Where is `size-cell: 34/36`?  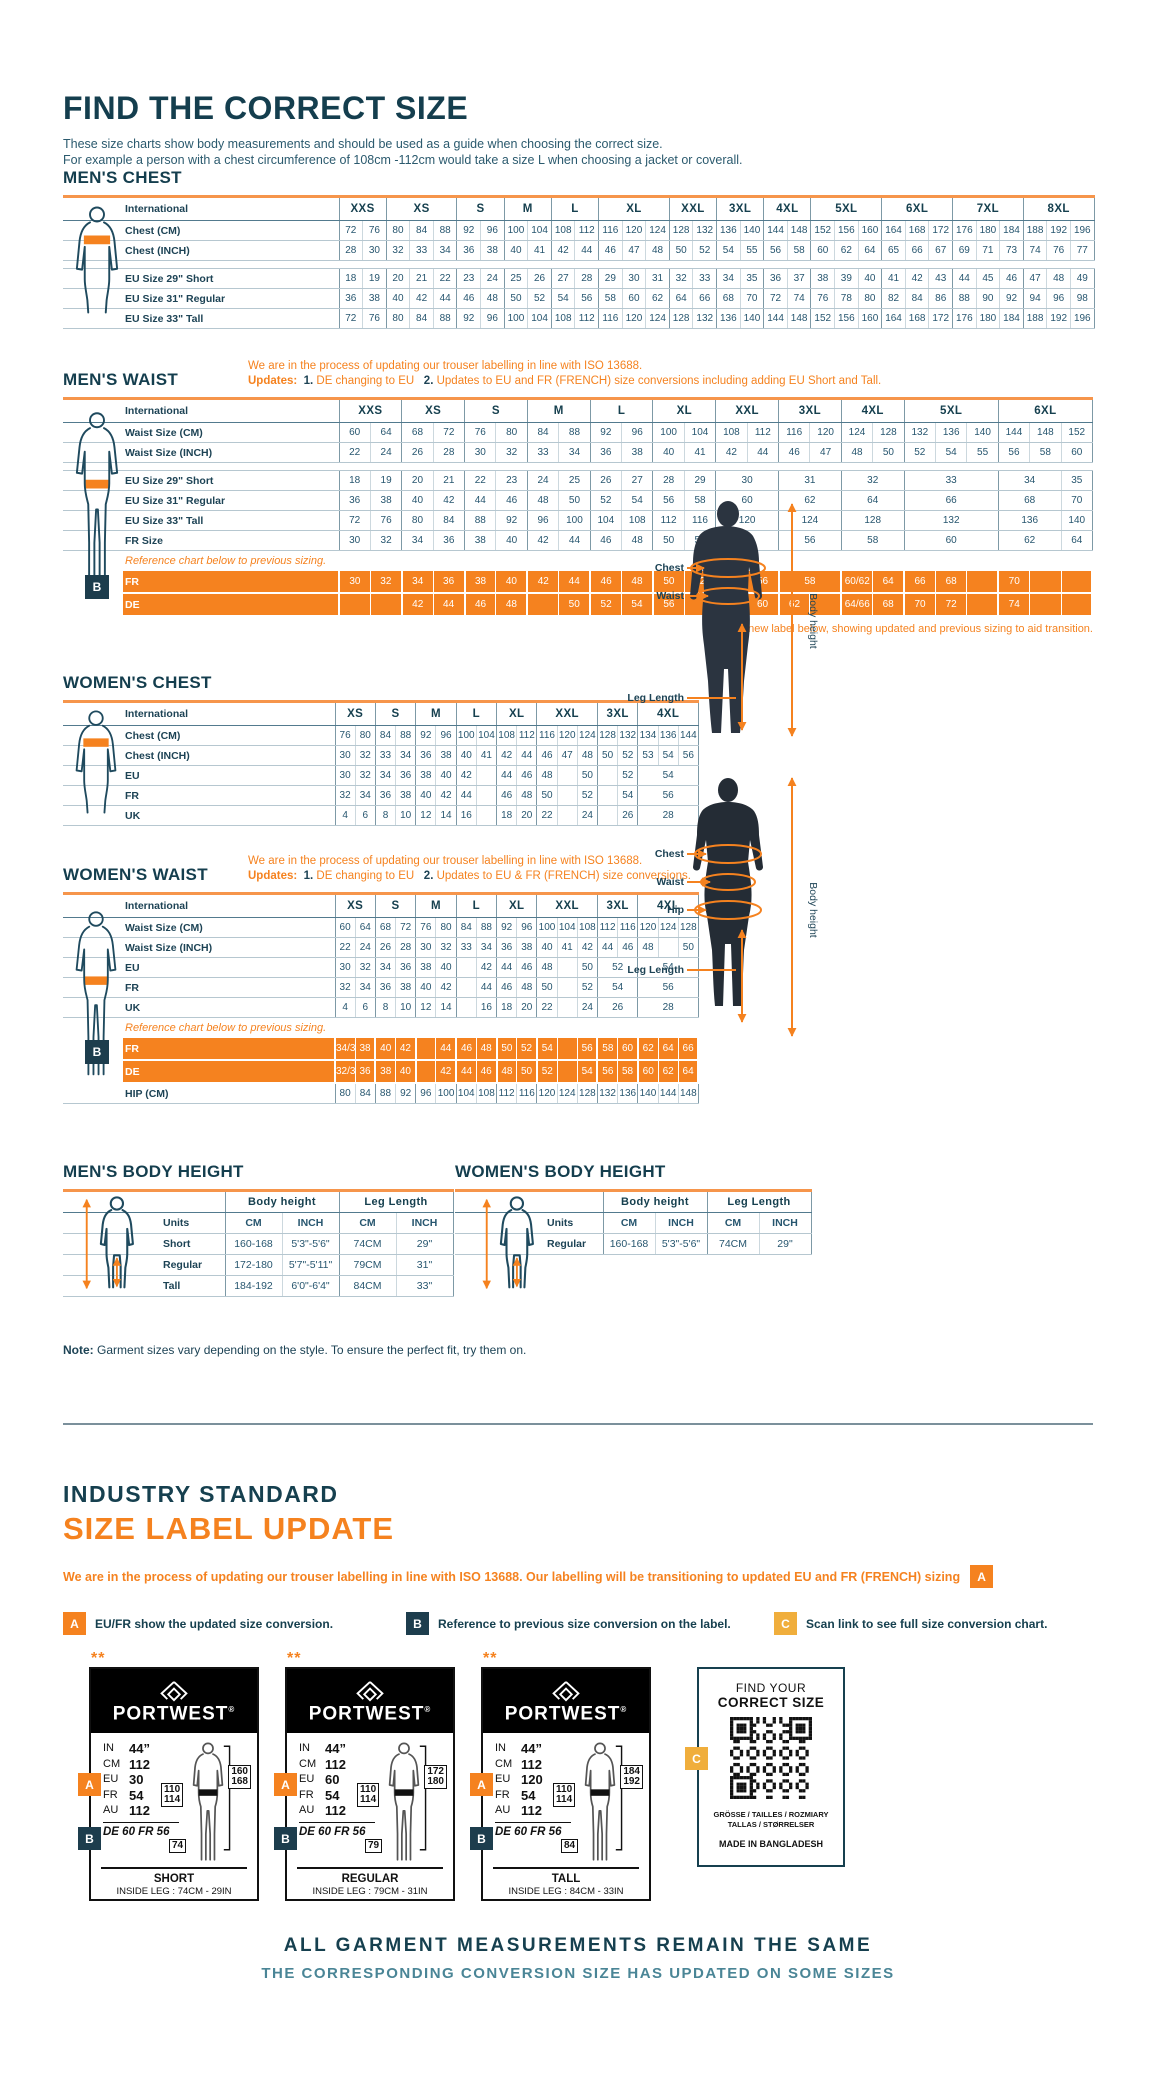
size-cell: 34/36 is located at coordinates (345, 1049).